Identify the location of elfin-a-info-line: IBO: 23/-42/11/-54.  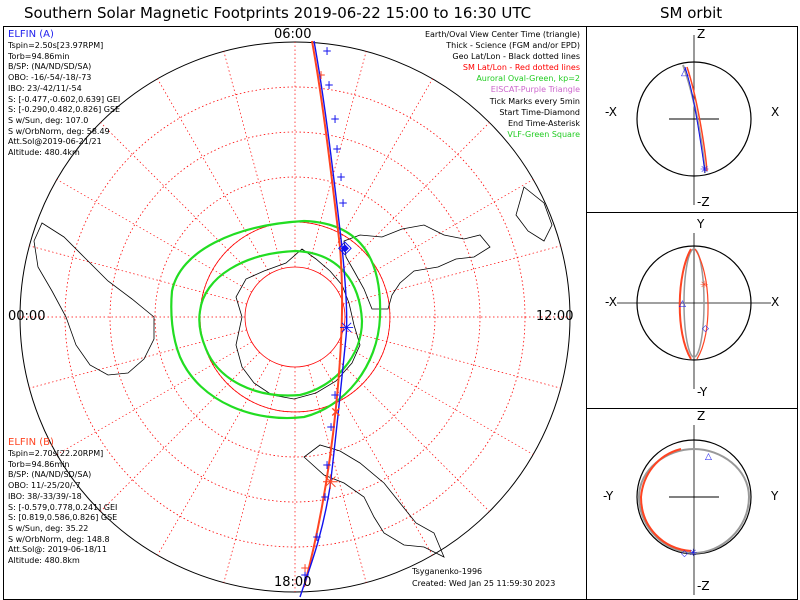
(45, 88).